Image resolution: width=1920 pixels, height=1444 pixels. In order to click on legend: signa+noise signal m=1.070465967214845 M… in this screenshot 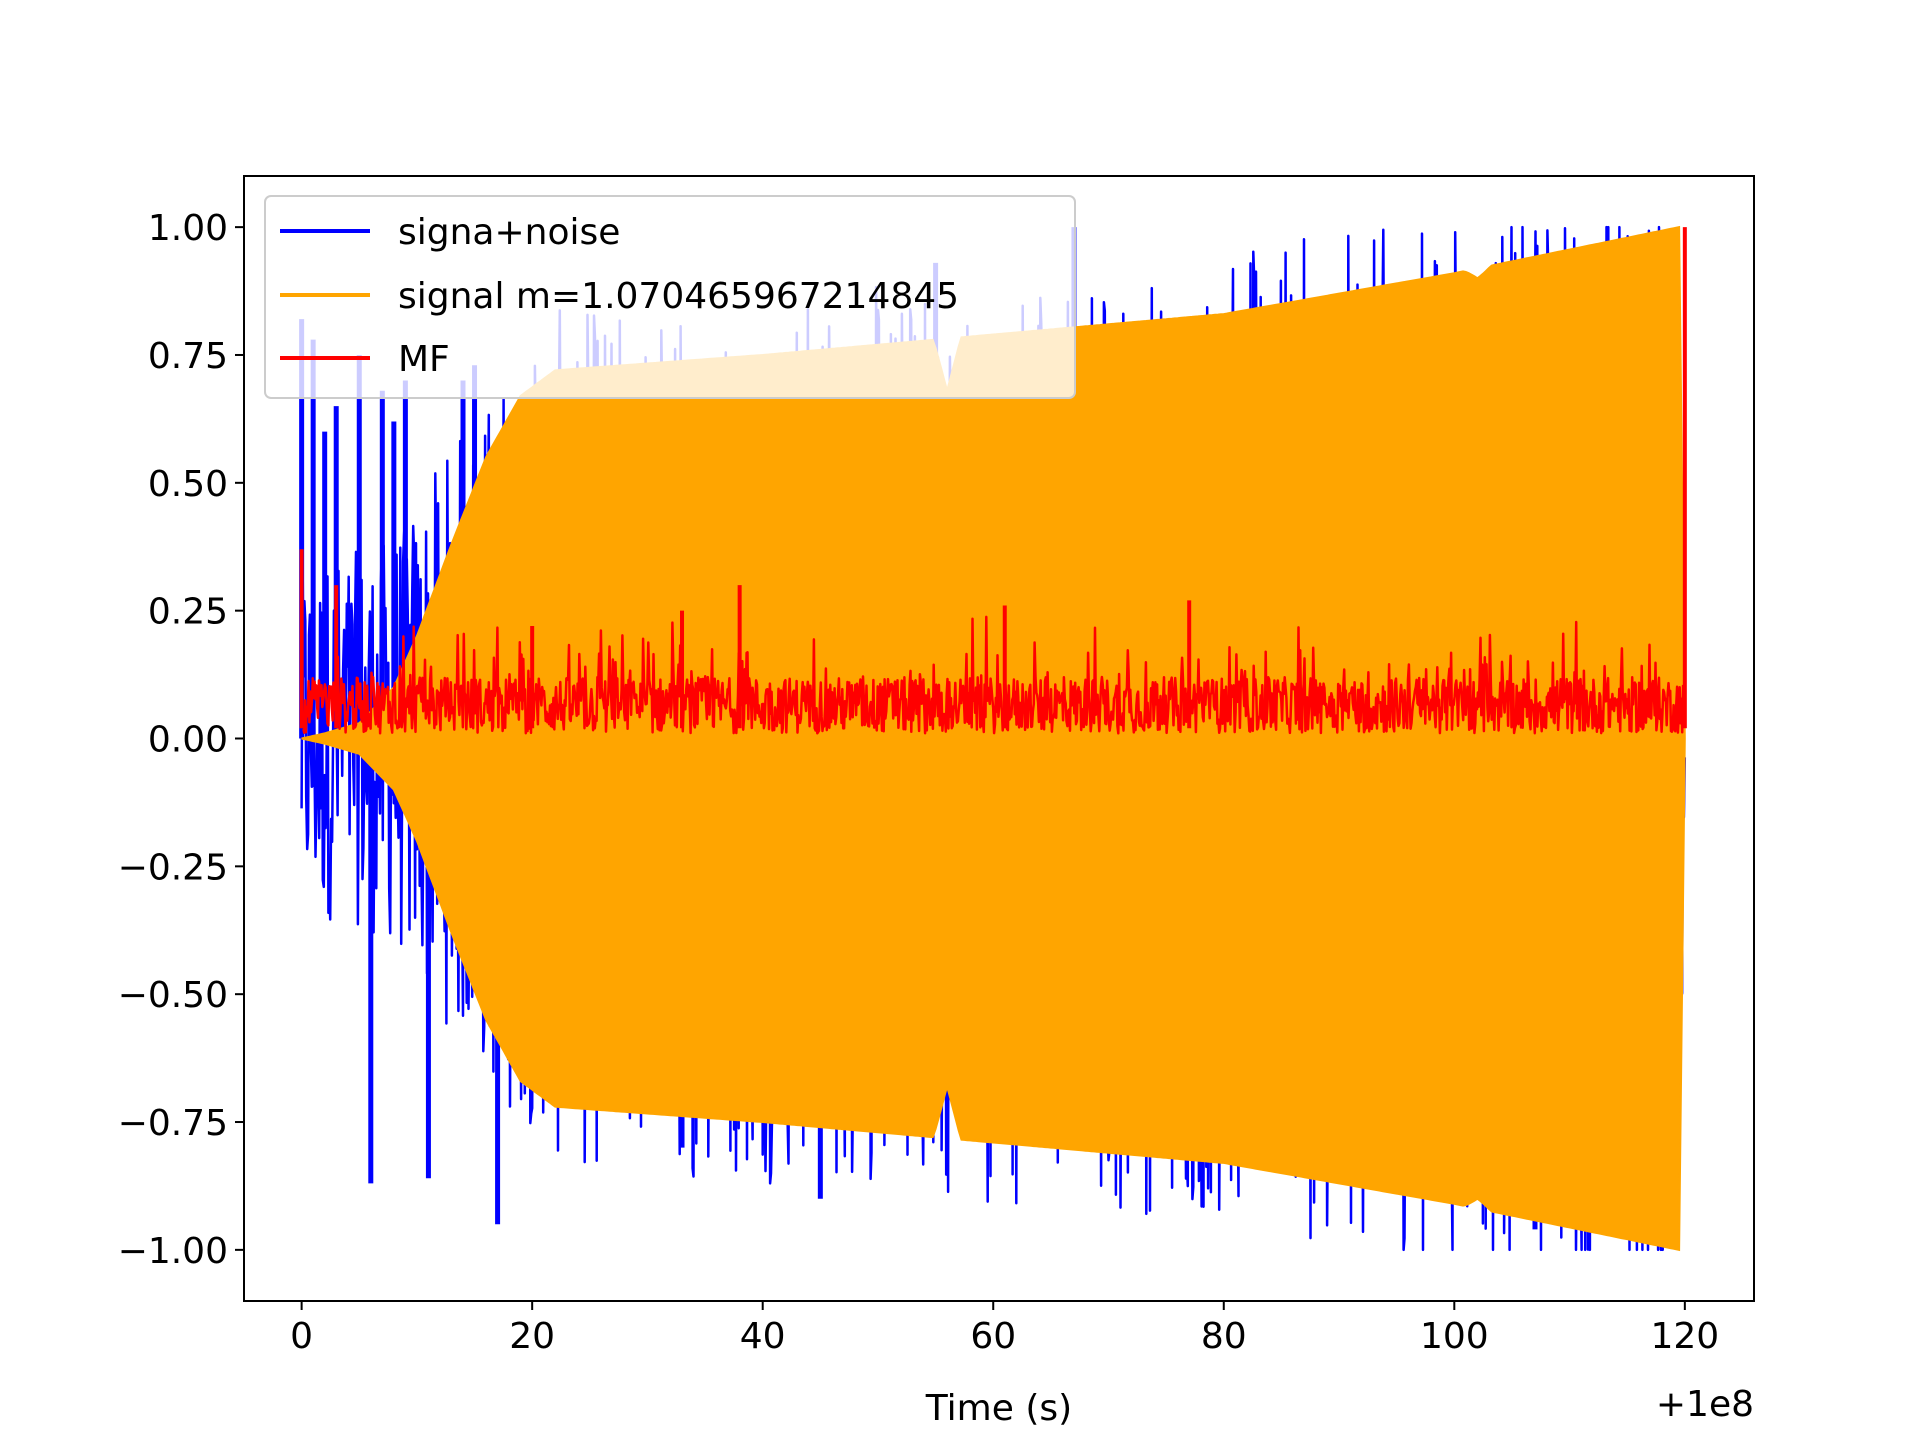, I will do `click(670, 297)`.